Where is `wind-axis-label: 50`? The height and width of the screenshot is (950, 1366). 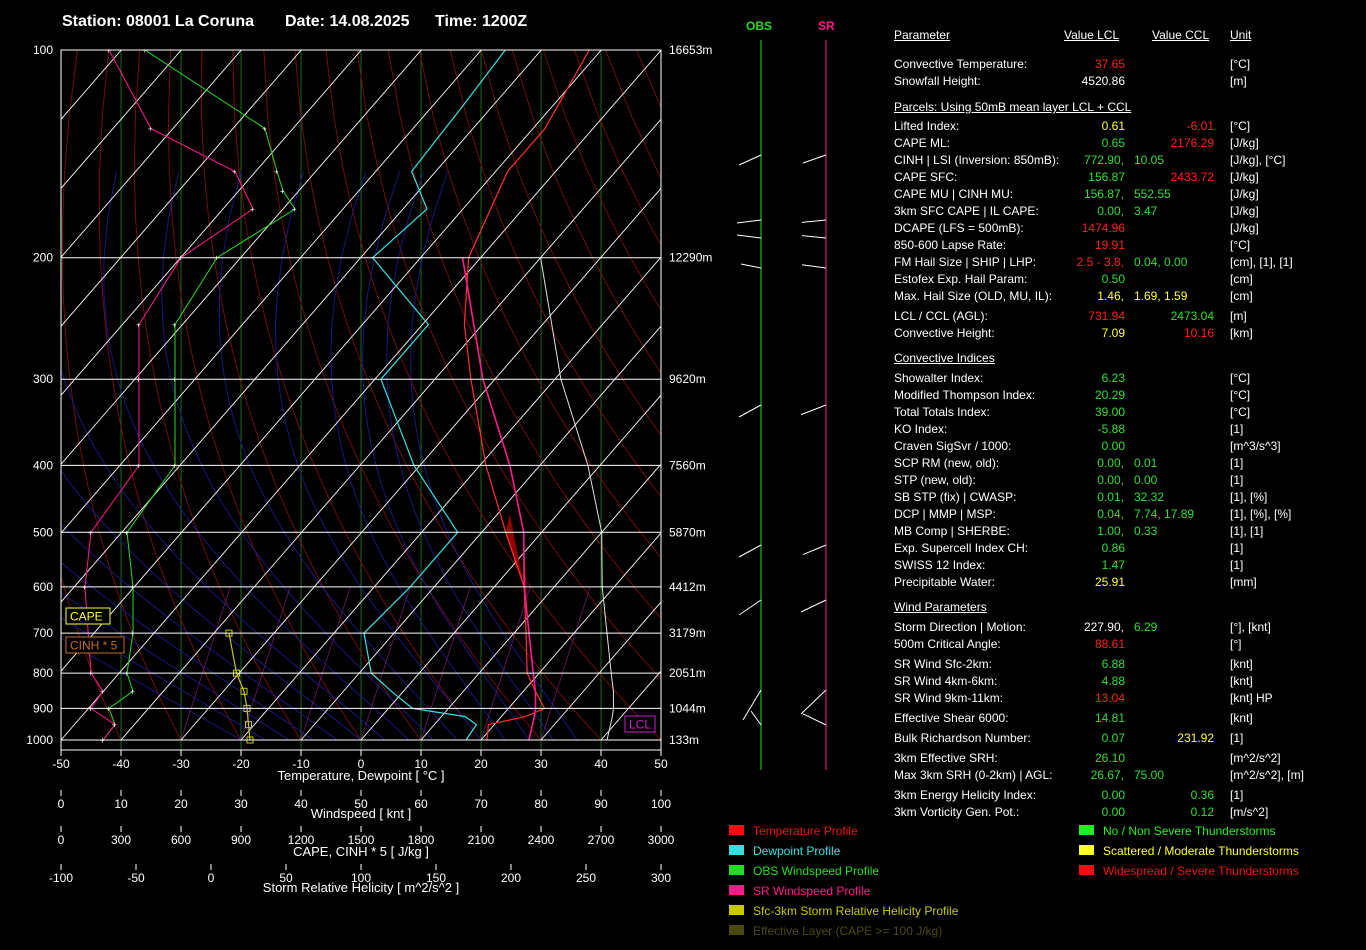 wind-axis-label: 50 is located at coordinates (361, 804).